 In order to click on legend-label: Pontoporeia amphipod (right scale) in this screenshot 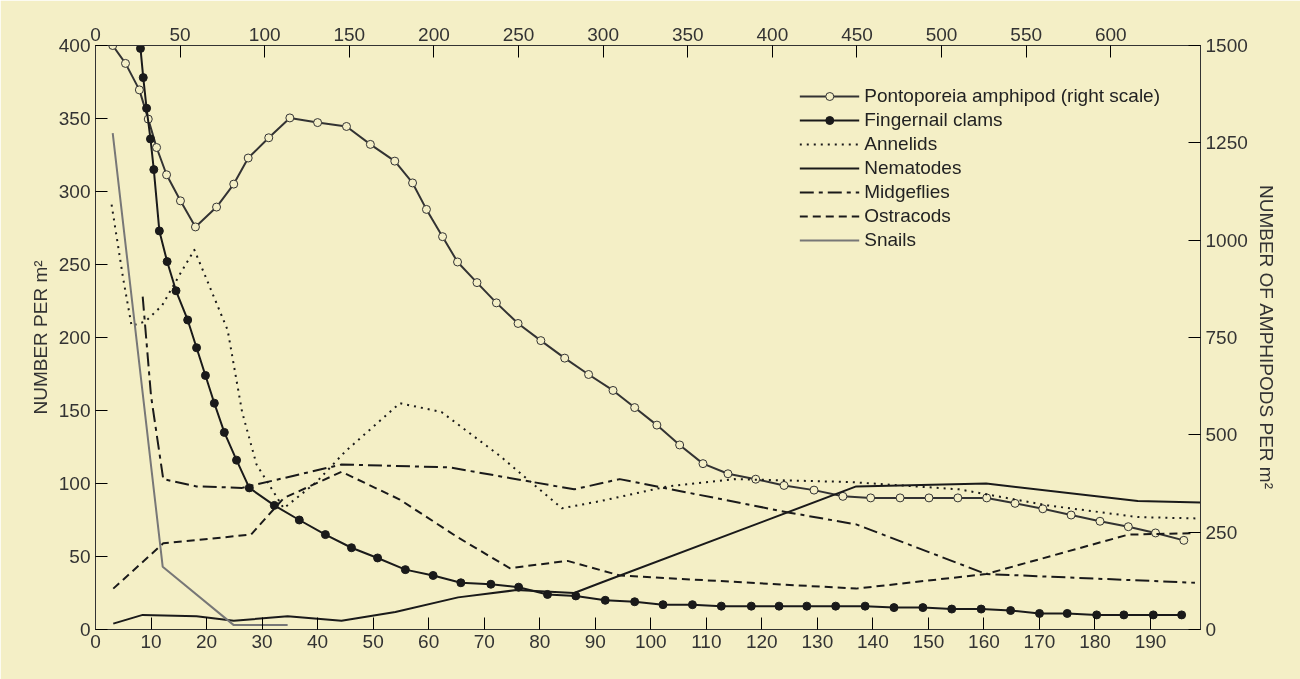, I will do `click(1012, 96)`.